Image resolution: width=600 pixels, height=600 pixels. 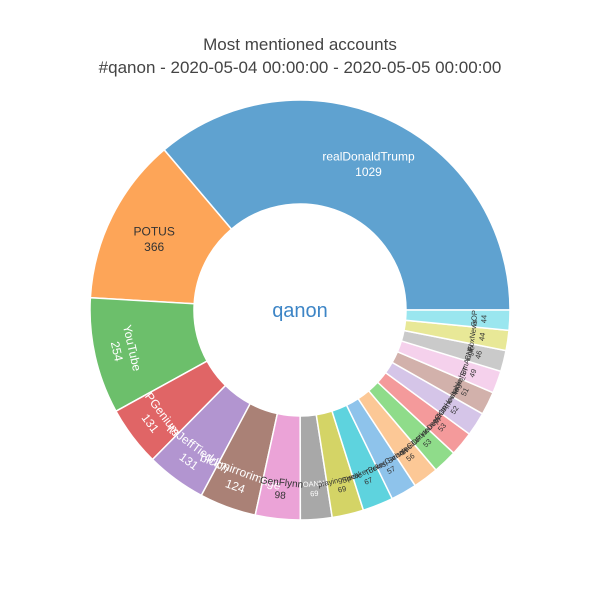 I want to click on slice-value-ingrahamangle: 49, so click(x=472, y=373).